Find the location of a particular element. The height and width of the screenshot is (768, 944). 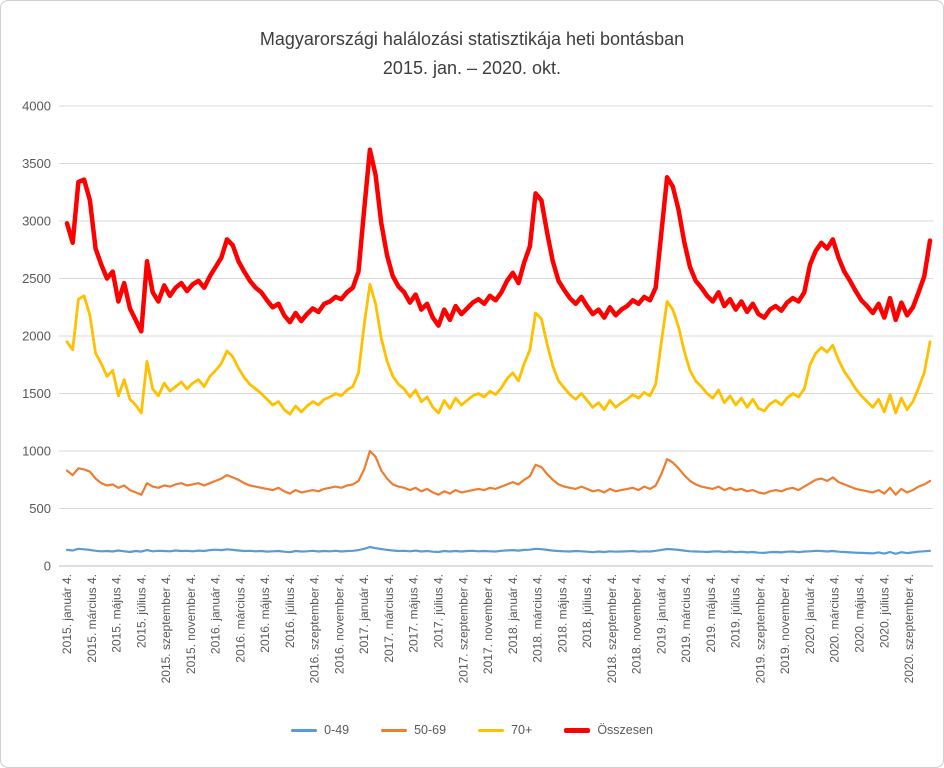

x-axis-label: 2019. november 4. is located at coordinates (785, 624).